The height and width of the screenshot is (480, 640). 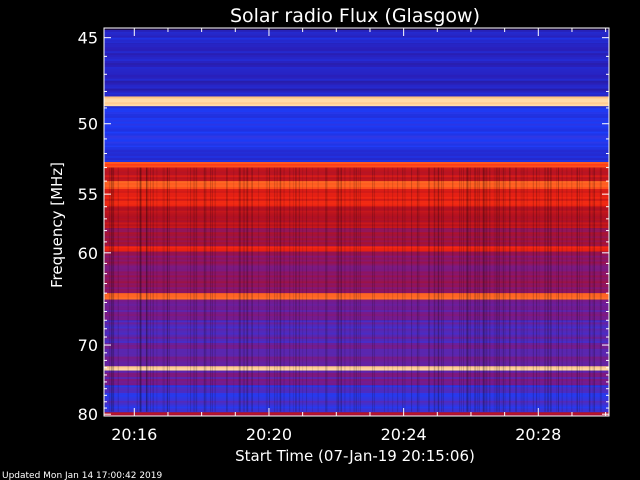 What do you see at coordinates (88, 253) in the screenshot?
I see `y-tick-label: 60` at bounding box center [88, 253].